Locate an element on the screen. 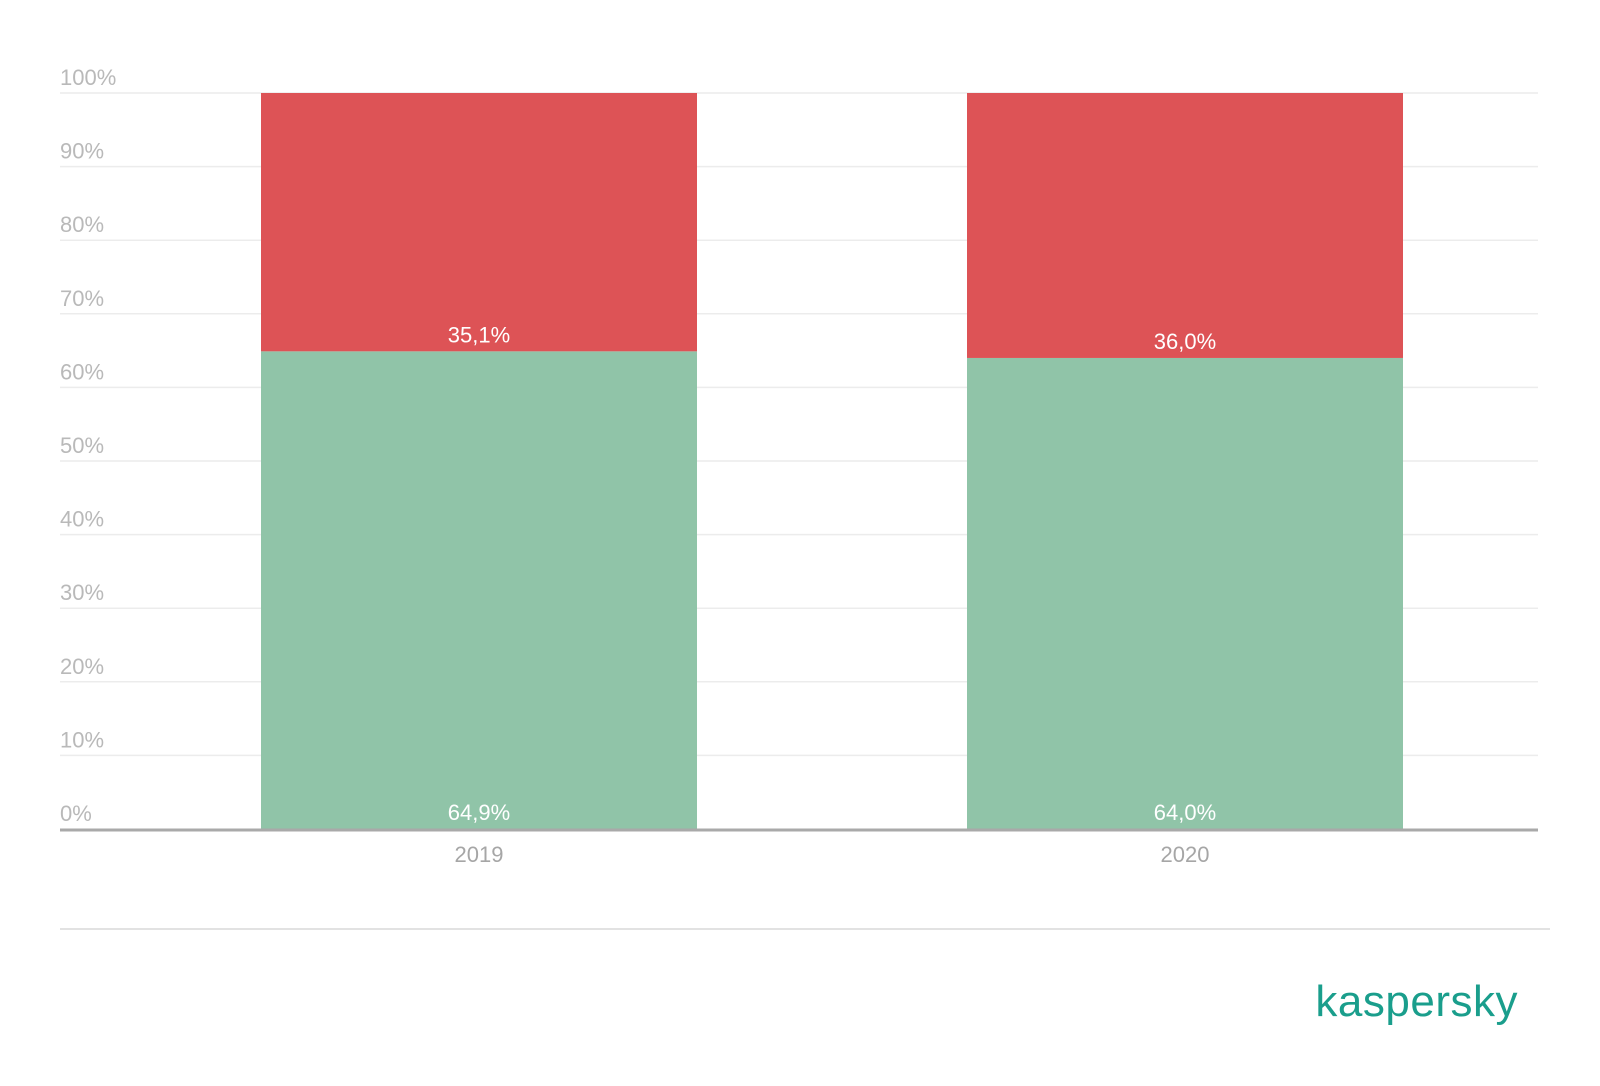  y-tick-label: 70% is located at coordinates (82, 298).